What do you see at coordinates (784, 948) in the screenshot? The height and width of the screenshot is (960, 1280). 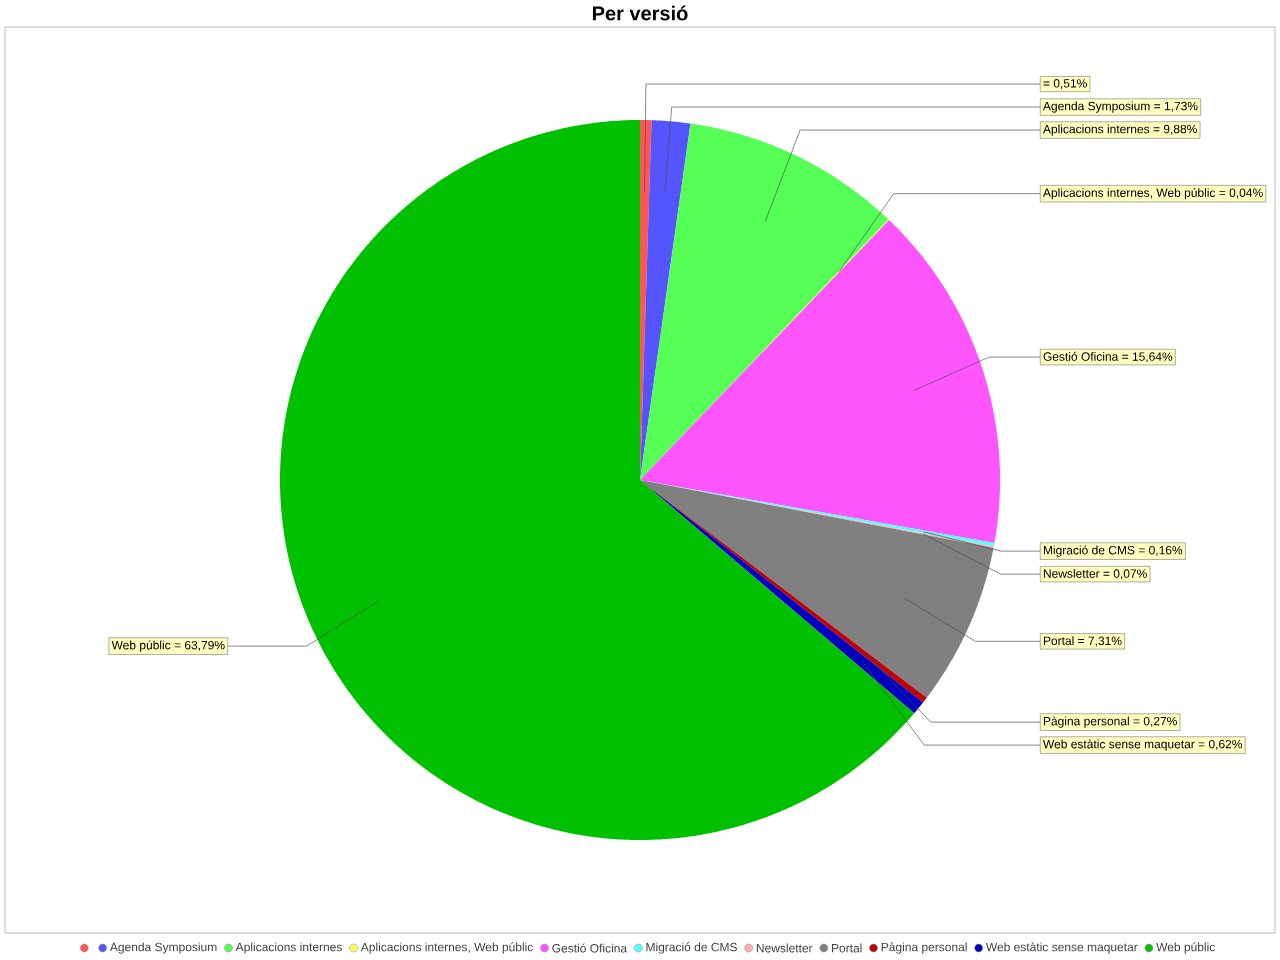 I see `legend-label: Newsletter` at bounding box center [784, 948].